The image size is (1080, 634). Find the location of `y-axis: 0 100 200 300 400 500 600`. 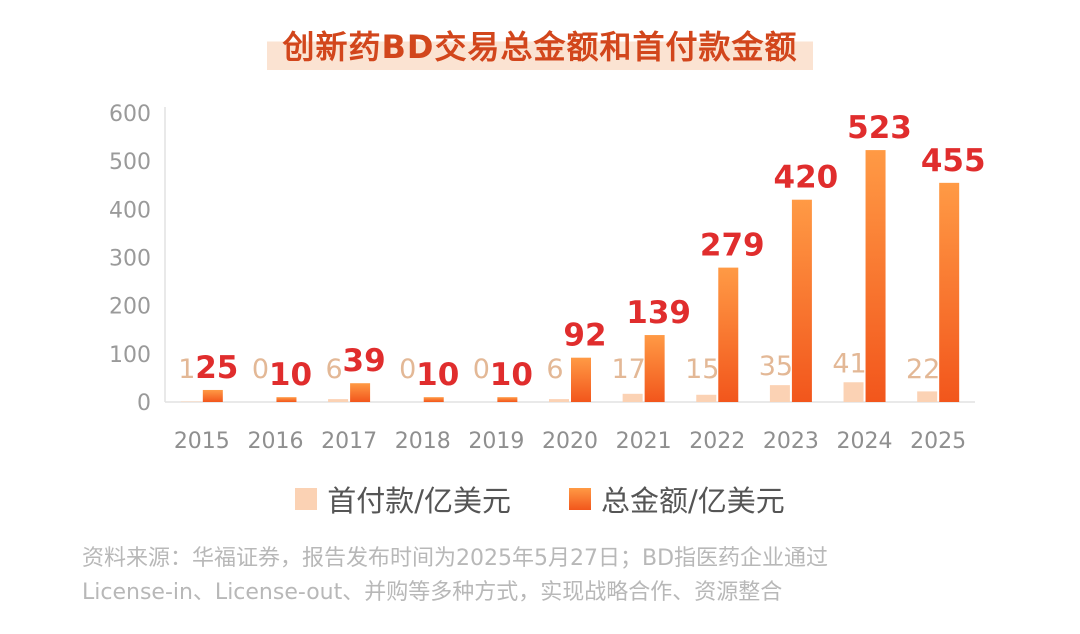

y-axis: 0 100 200 300 400 500 600 is located at coordinates (137, 259).